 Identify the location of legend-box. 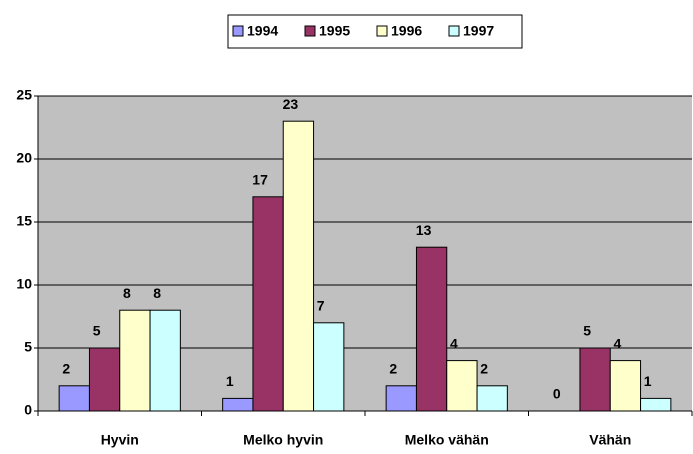
(375, 31).